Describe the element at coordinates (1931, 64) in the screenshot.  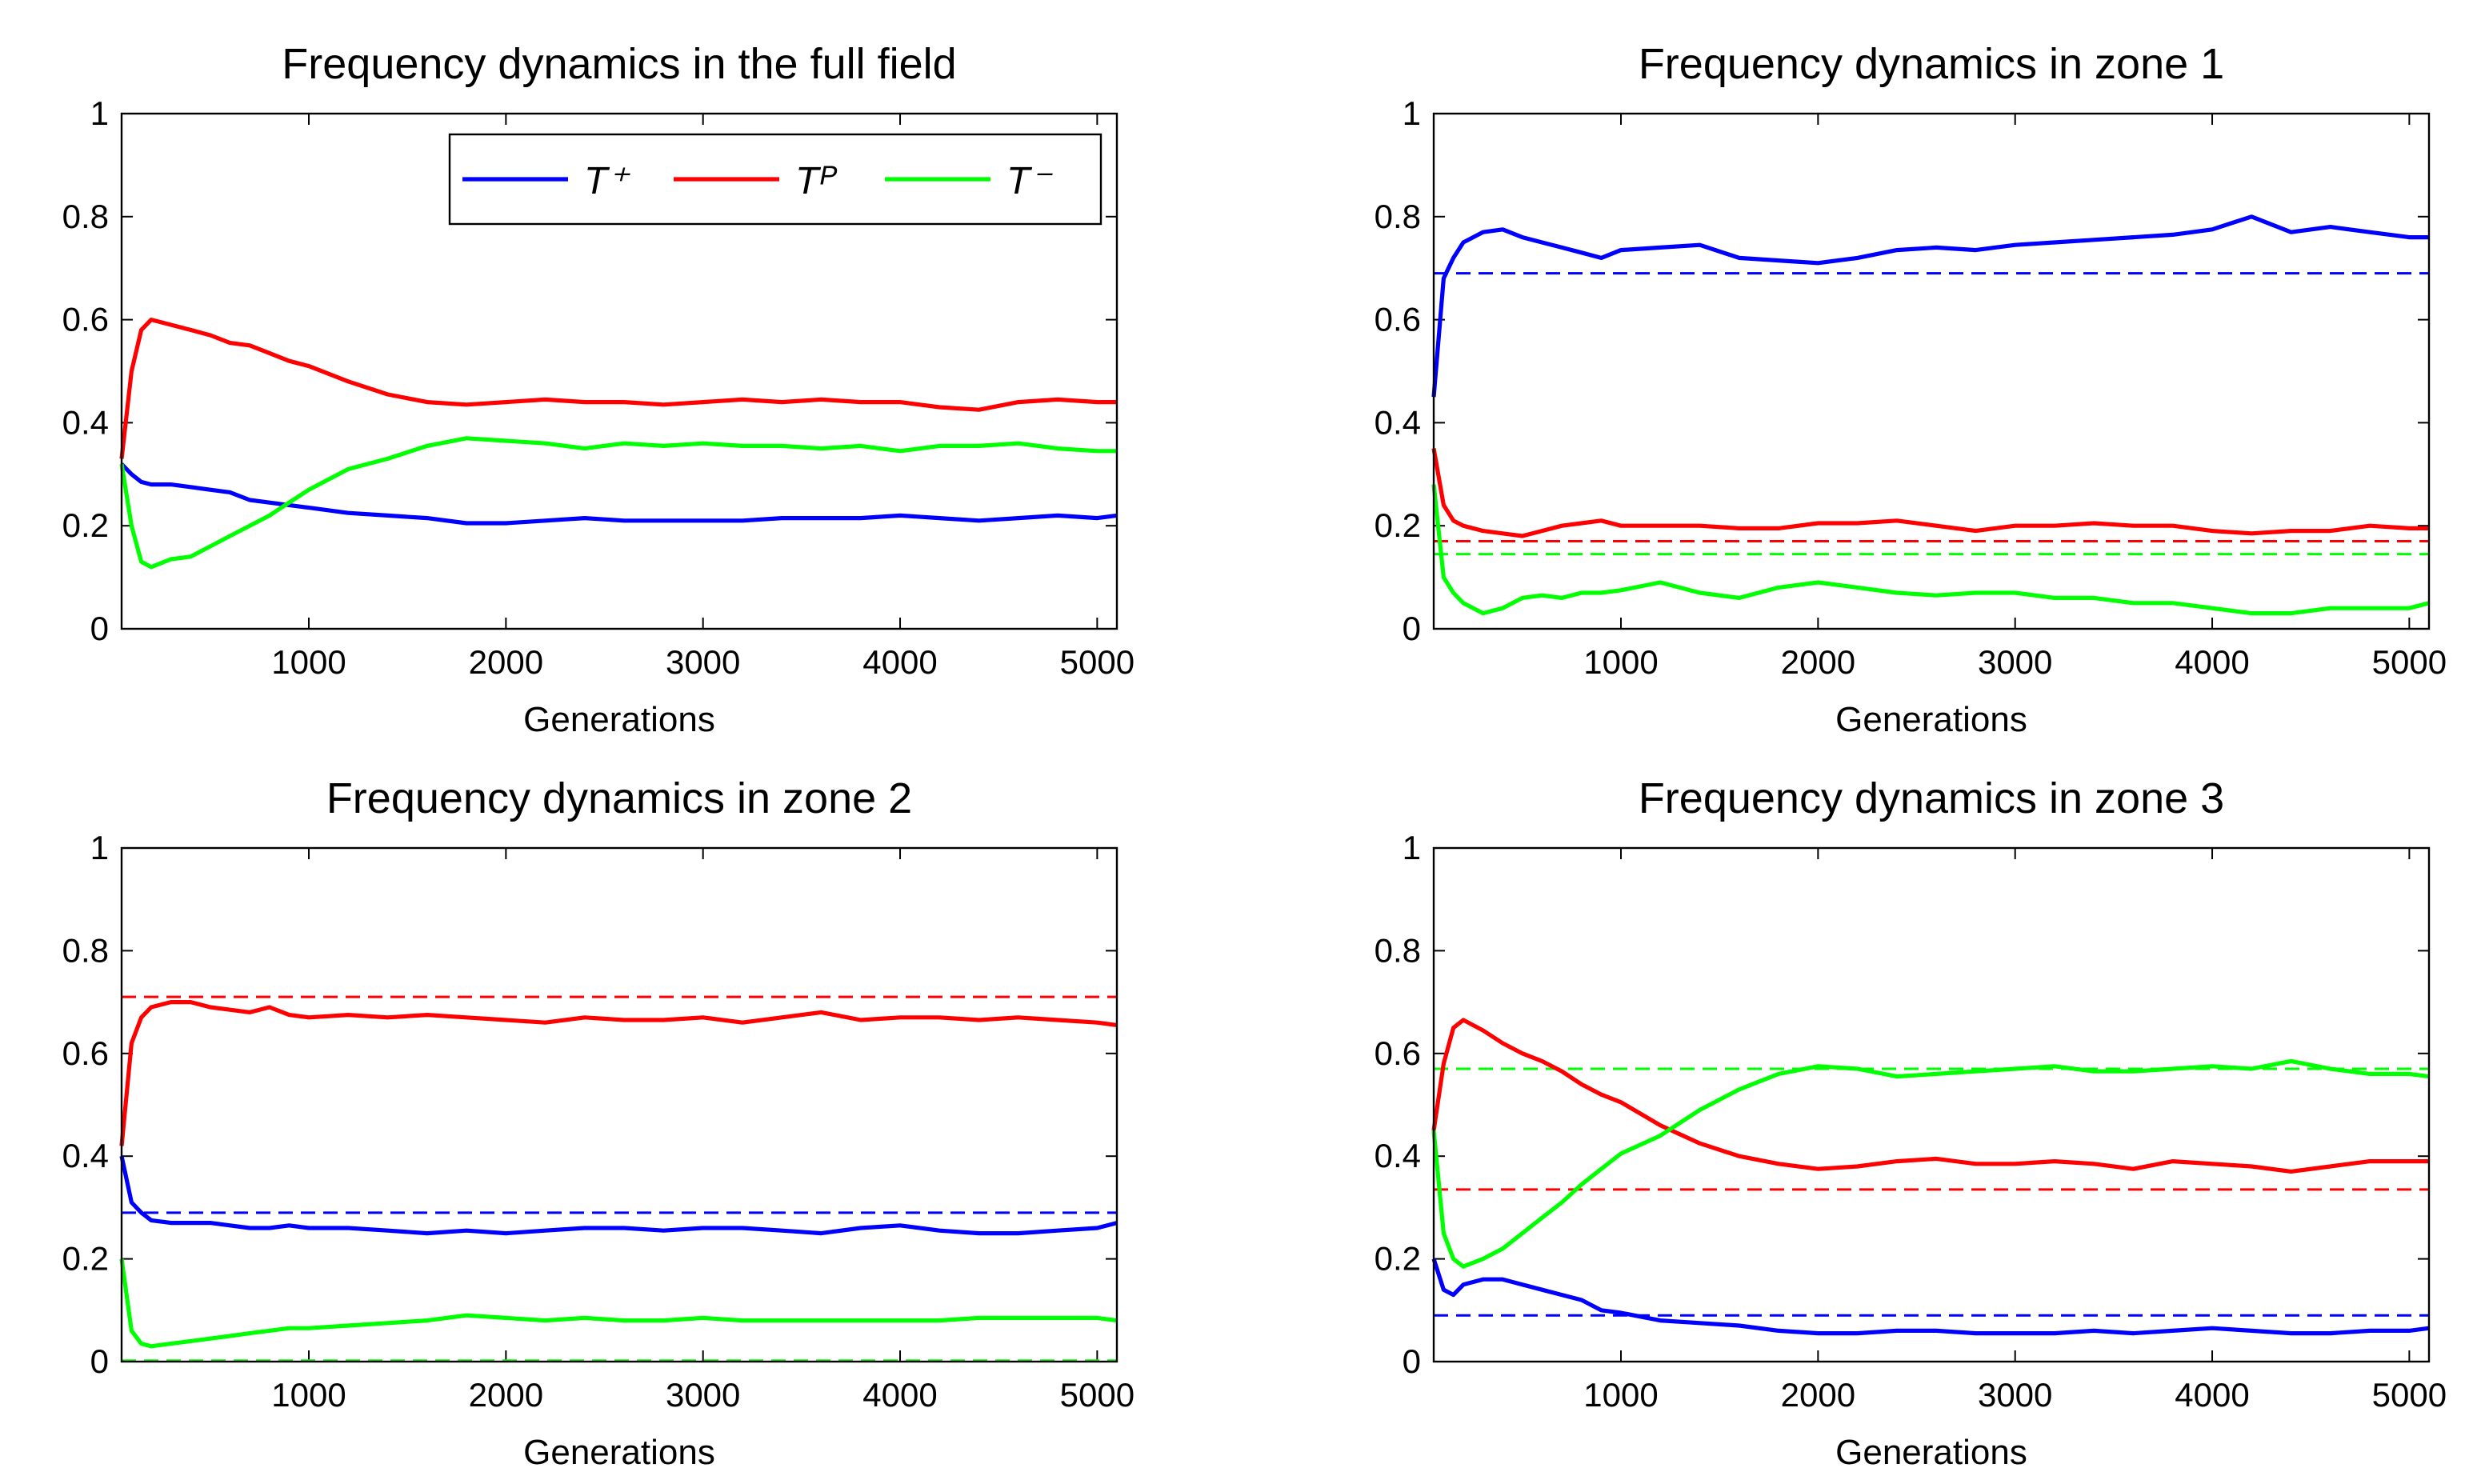
I see `chart-title: Frequency dynamics in zone 1` at that location.